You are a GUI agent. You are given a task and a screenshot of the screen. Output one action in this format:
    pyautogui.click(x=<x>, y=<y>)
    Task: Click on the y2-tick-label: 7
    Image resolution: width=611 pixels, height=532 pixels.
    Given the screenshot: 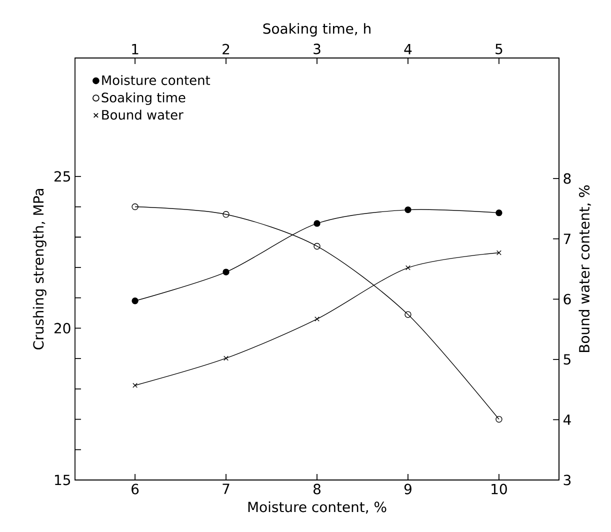 What is the action you would take?
    pyautogui.click(x=567, y=239)
    